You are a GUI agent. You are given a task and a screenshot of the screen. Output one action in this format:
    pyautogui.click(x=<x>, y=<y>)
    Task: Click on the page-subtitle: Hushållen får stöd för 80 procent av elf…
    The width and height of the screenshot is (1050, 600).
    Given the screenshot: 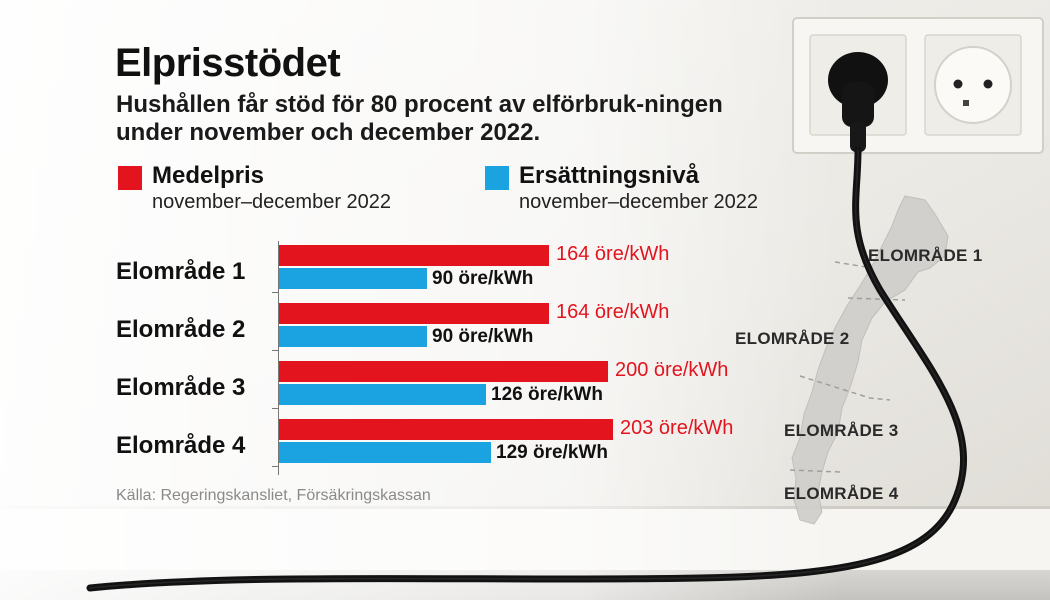 What is the action you would take?
    pyautogui.click(x=419, y=118)
    